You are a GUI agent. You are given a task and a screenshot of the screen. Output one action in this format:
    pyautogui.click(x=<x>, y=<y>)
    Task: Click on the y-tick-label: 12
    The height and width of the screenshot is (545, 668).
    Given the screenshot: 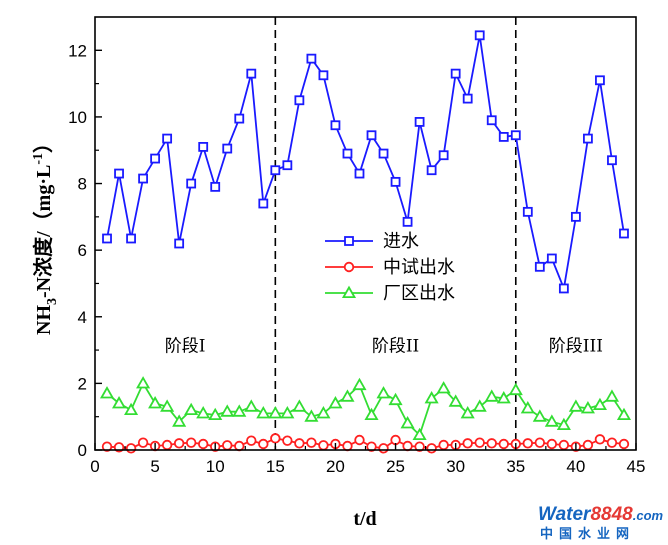 What is the action you would take?
    pyautogui.click(x=77, y=50)
    